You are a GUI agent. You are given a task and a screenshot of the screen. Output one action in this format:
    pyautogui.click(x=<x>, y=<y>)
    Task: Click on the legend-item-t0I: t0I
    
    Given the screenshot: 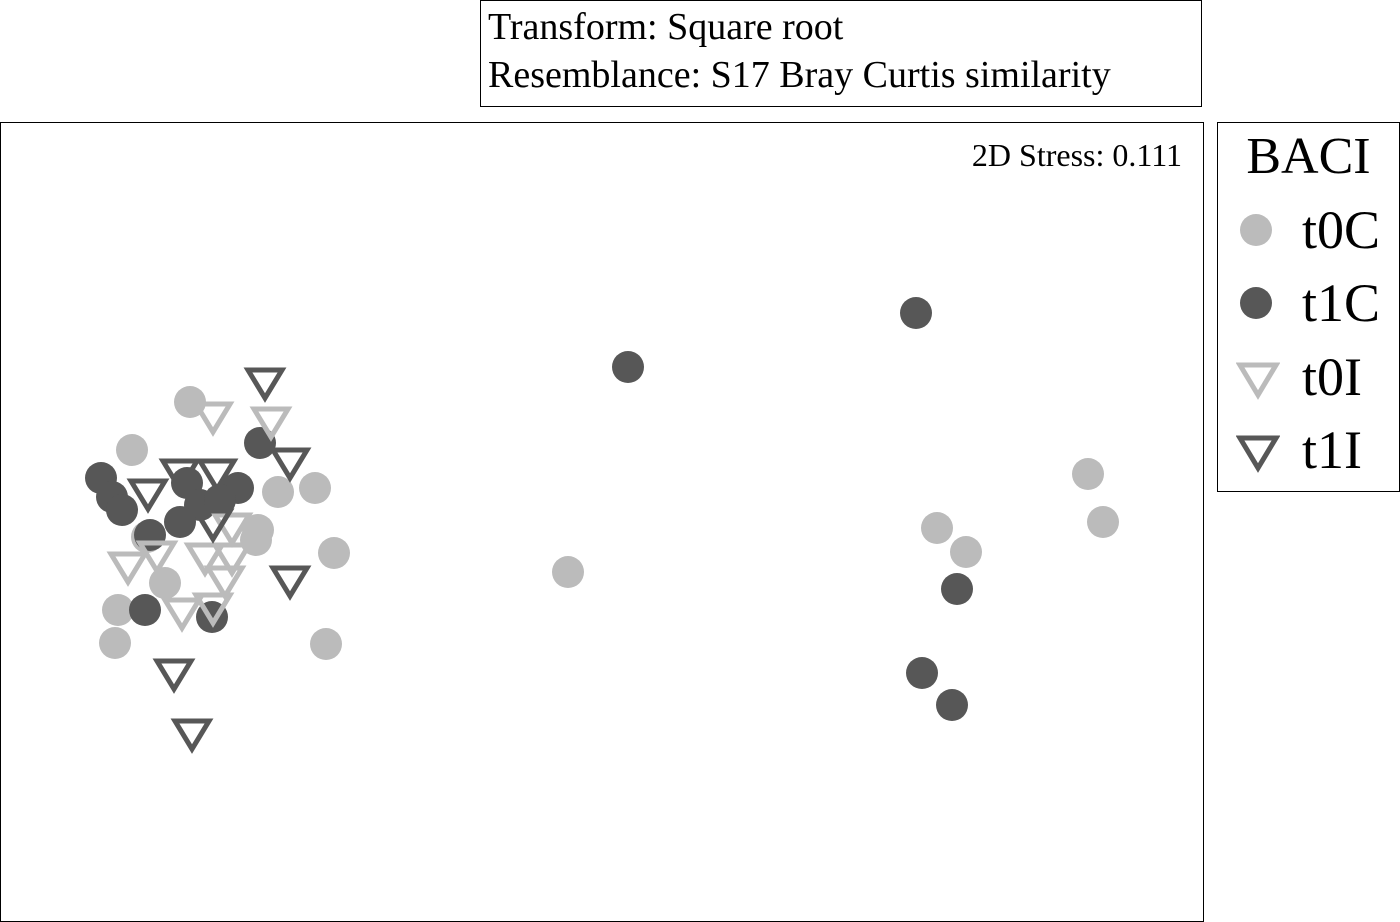 What is the action you would take?
    pyautogui.click(x=1308, y=380)
    